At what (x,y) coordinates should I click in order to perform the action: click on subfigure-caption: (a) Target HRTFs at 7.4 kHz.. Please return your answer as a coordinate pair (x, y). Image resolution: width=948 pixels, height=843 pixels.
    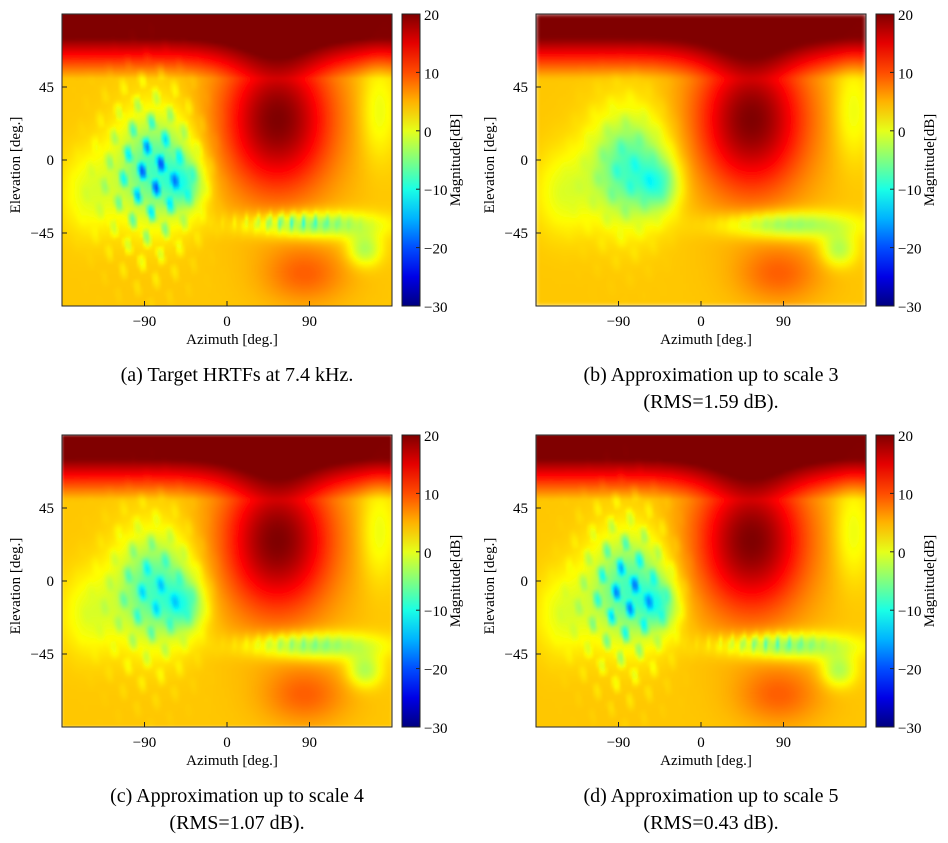
    Looking at the image, I should click on (237, 375).